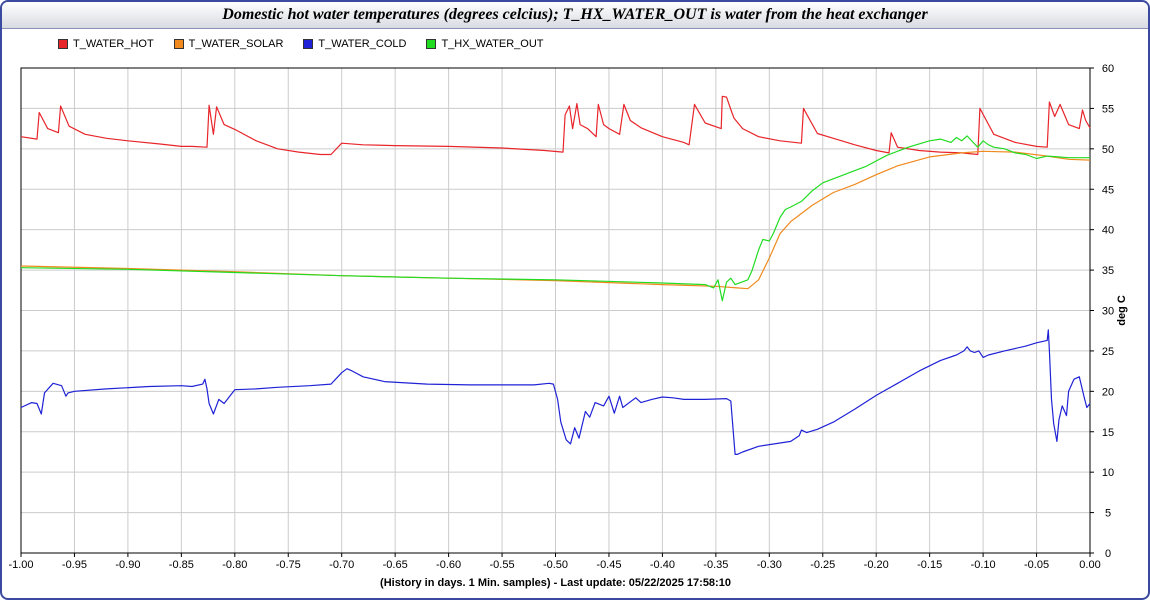 The height and width of the screenshot is (600, 1150). Describe the element at coordinates (1122, 310) in the screenshot. I see `y-axis-title: deg C` at that location.